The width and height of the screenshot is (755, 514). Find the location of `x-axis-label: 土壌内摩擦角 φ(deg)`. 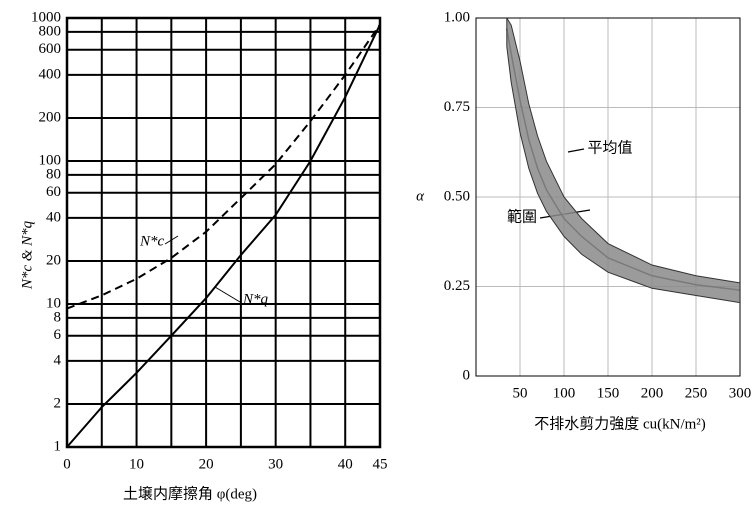

x-axis-label: 土壌内摩擦角 φ(deg) is located at coordinates (190, 493).